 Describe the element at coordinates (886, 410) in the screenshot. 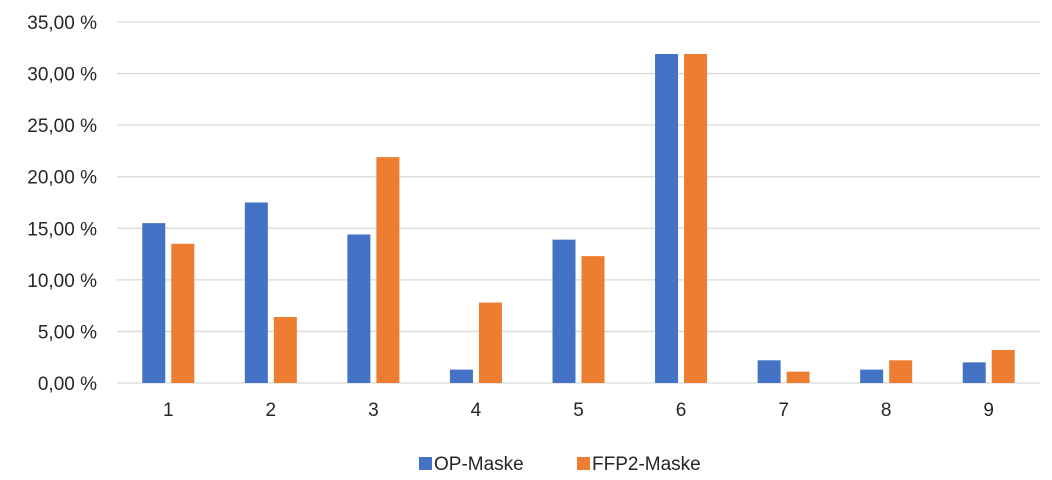

I see `x-tick-label: 8` at that location.